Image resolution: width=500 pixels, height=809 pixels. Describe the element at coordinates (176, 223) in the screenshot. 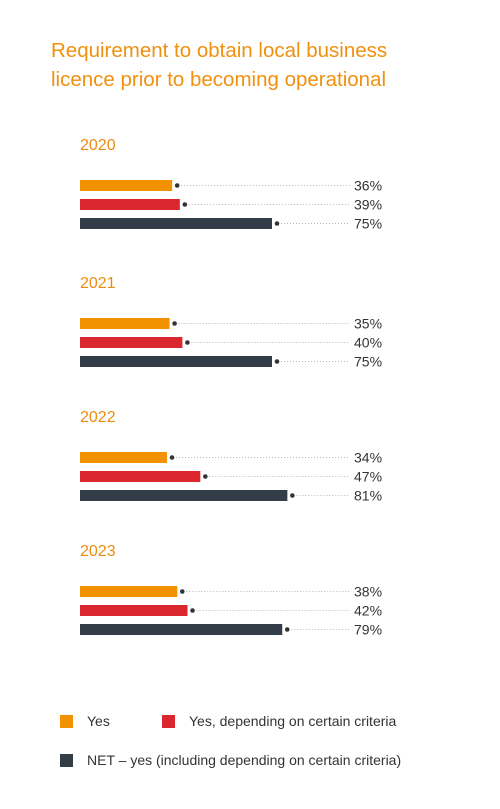

I see `bar-2020-net-yes` at that location.